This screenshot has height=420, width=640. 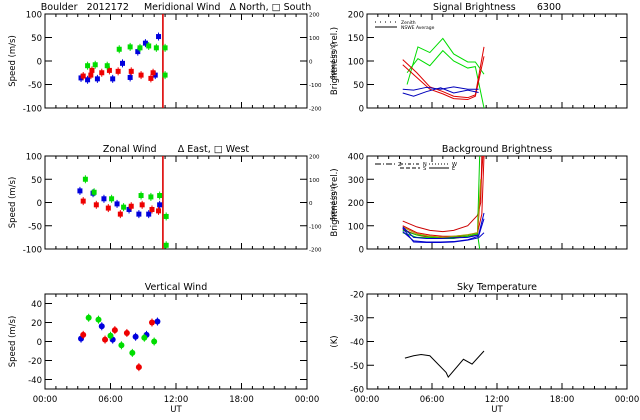 I want to click on legend-label: E, so click(x=453, y=169).